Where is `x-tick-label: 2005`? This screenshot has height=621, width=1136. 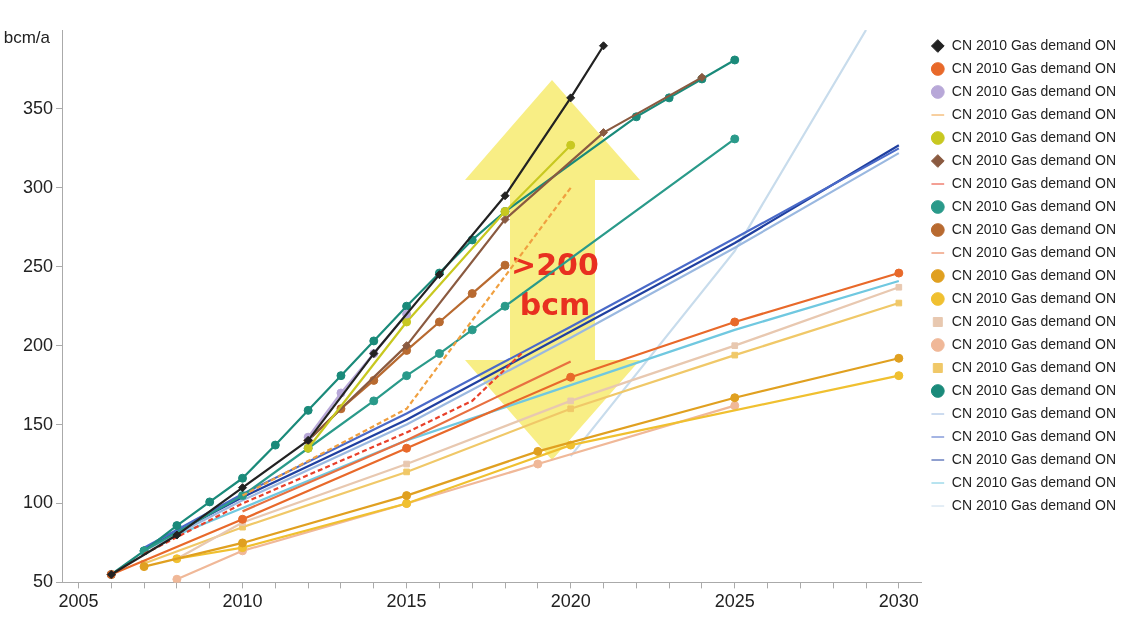 x-tick-label: 2005 is located at coordinates (78, 601).